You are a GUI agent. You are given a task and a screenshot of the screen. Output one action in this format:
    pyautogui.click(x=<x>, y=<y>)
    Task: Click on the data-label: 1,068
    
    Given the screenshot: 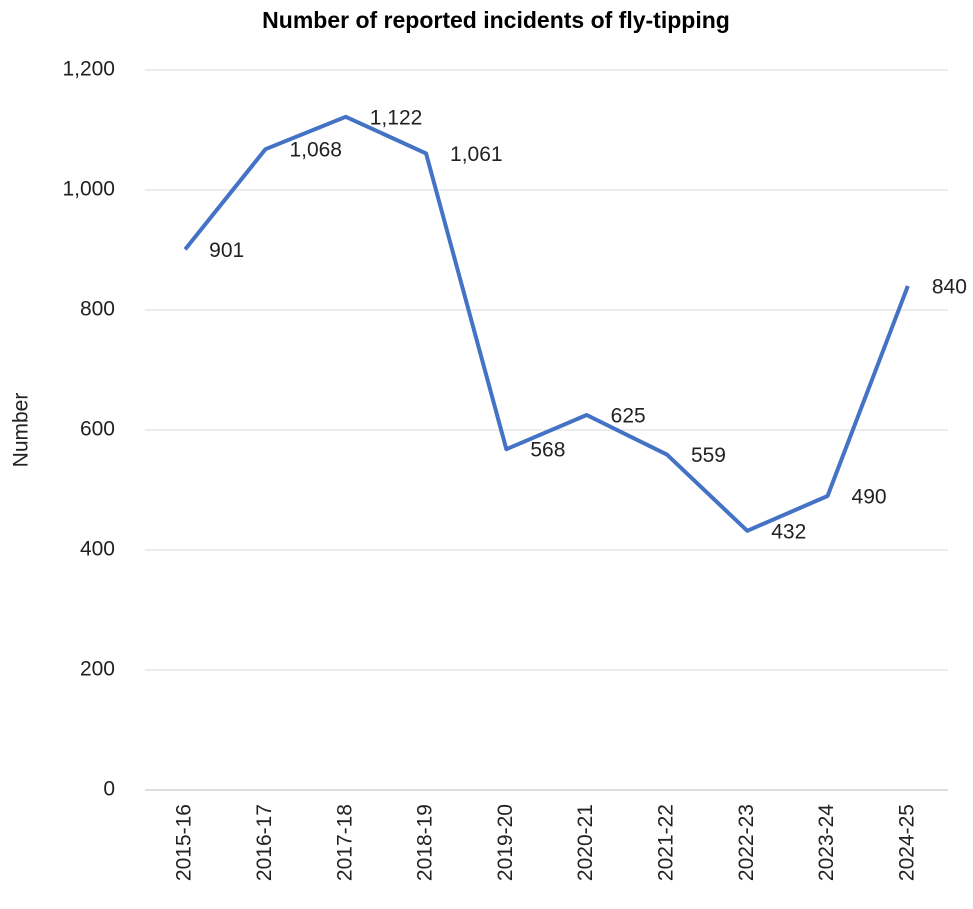 What is the action you would take?
    pyautogui.click(x=315, y=150)
    